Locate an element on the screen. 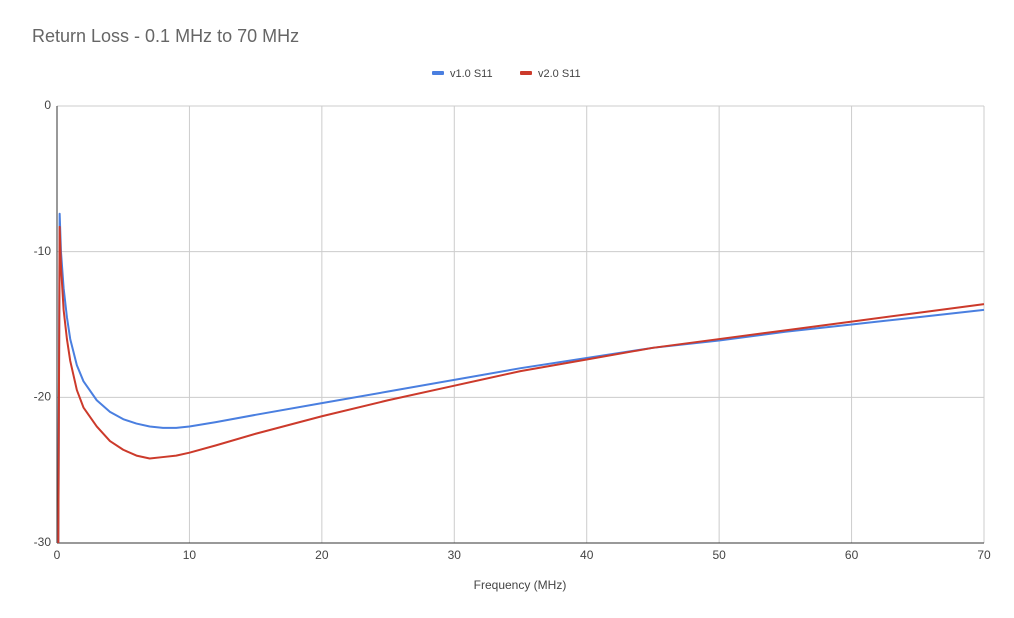 Image resolution: width=1014 pixels, height=618 pixels. x-tick-label: 30 is located at coordinates (455, 555).